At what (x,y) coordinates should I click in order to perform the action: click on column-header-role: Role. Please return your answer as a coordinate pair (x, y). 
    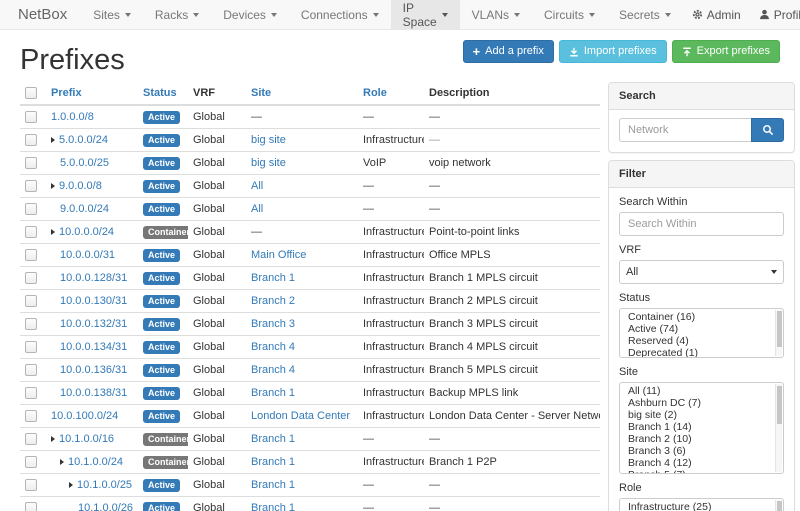
    Looking at the image, I should click on (391, 94).